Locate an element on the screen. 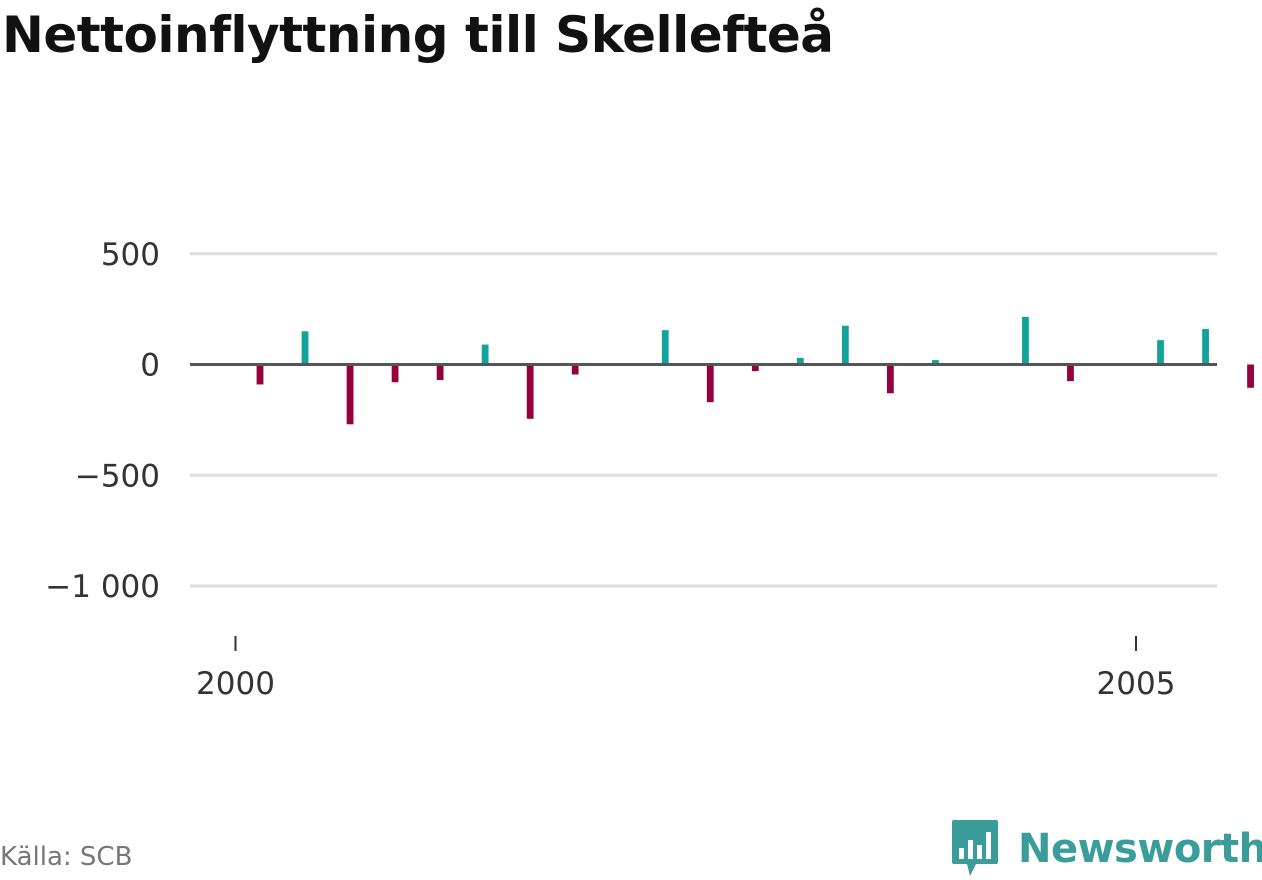 The height and width of the screenshot is (880, 1262). x-tick-label: 2000 is located at coordinates (235, 684).